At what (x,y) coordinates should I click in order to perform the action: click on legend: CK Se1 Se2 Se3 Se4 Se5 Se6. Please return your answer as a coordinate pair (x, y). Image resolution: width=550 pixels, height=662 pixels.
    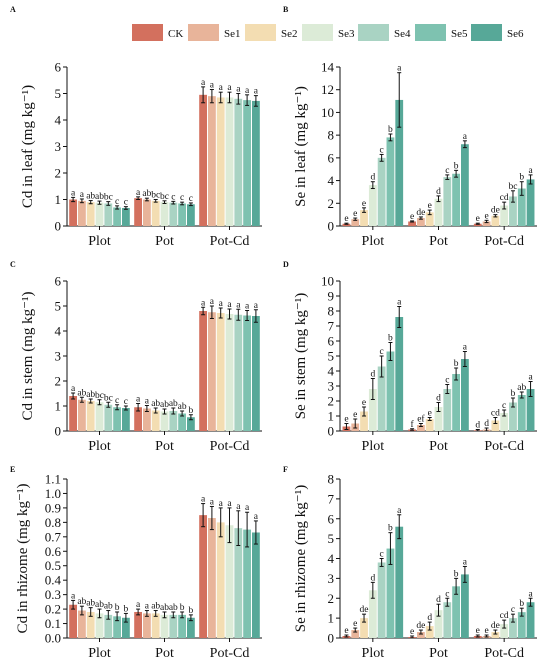
    Looking at the image, I should click on (328, 32).